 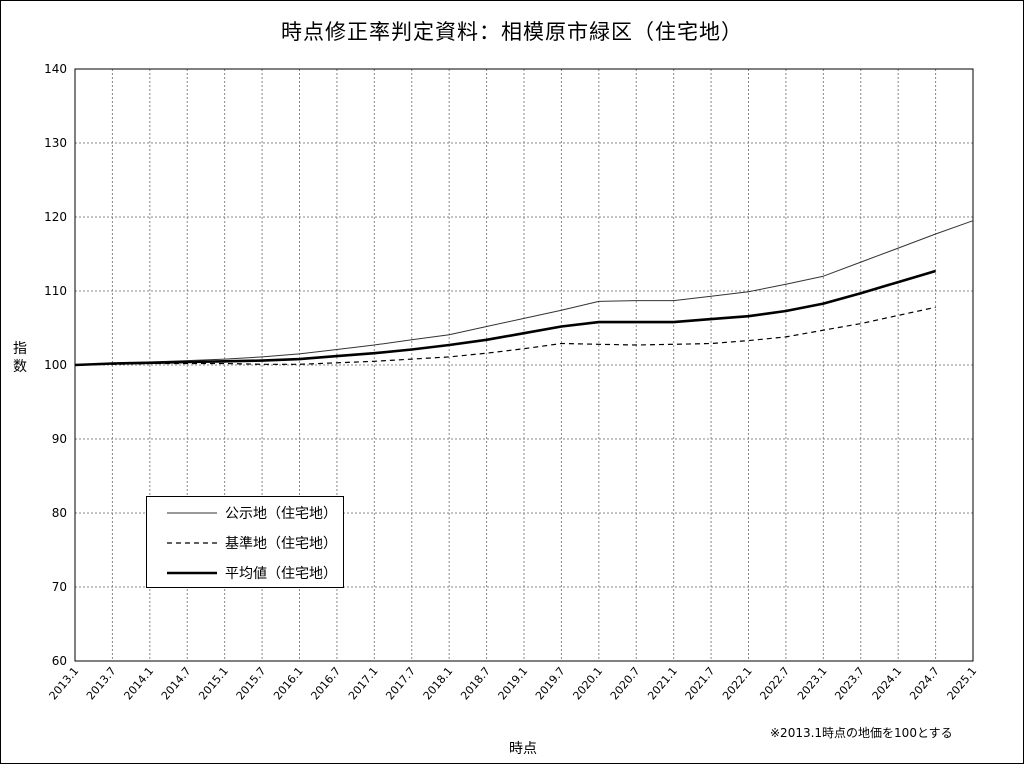 I want to click on y-tick-label: 100, so click(x=55, y=365).